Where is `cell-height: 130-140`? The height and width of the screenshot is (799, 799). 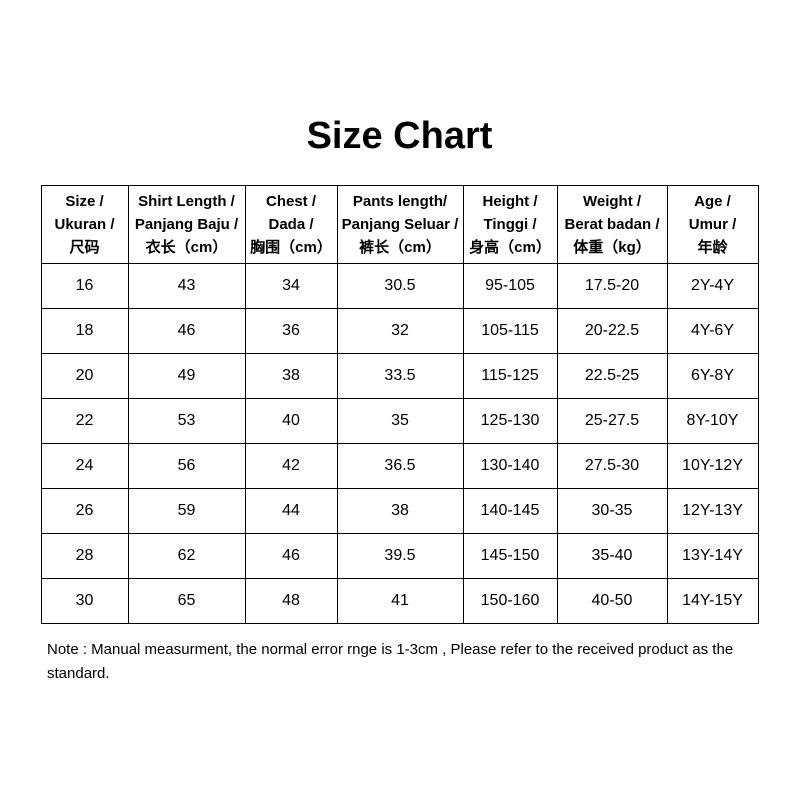
cell-height: 130-140 is located at coordinates (510, 466).